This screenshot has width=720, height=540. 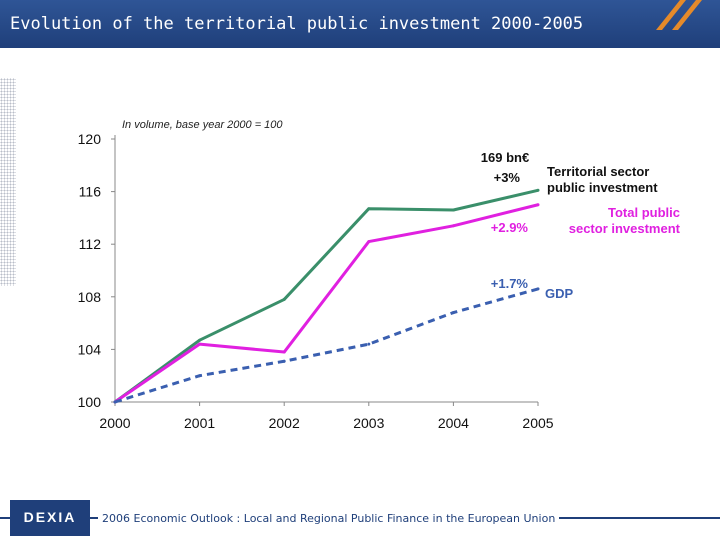 I want to click on x-tick-label: 2002, so click(x=284, y=423).